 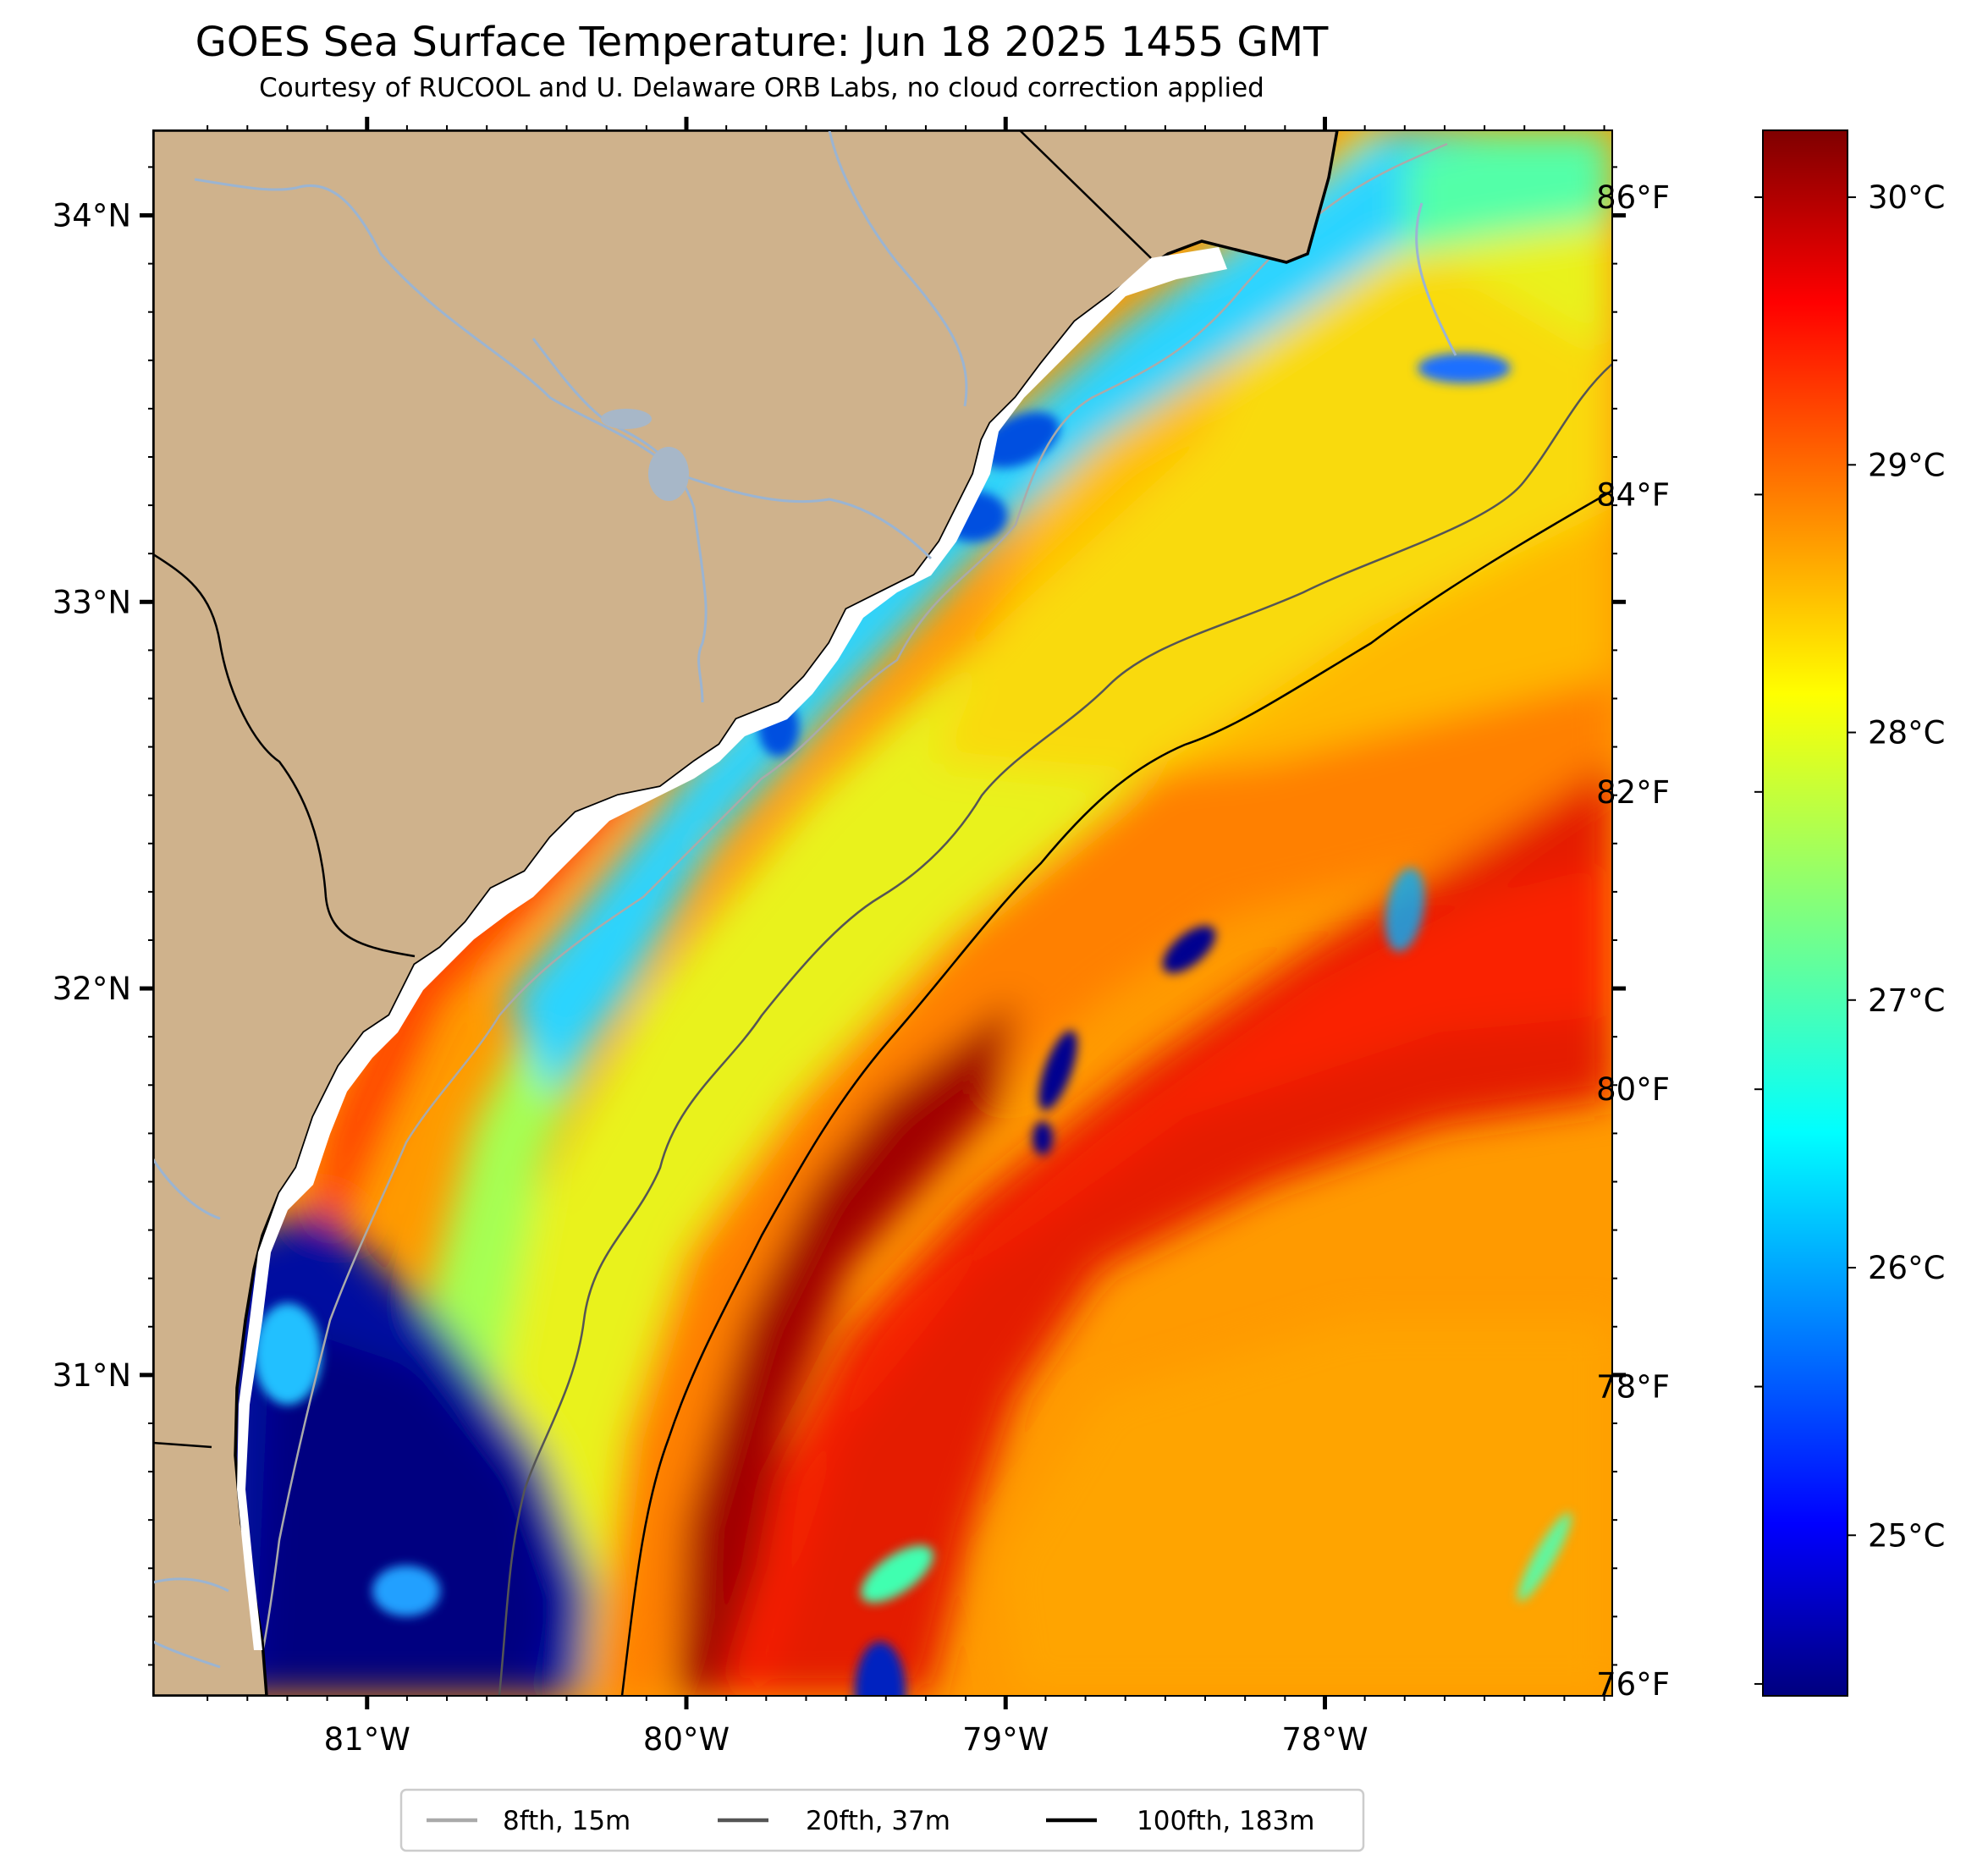 I want to click on legend-label-8fth: 8fth, 15m, so click(x=567, y=1821).